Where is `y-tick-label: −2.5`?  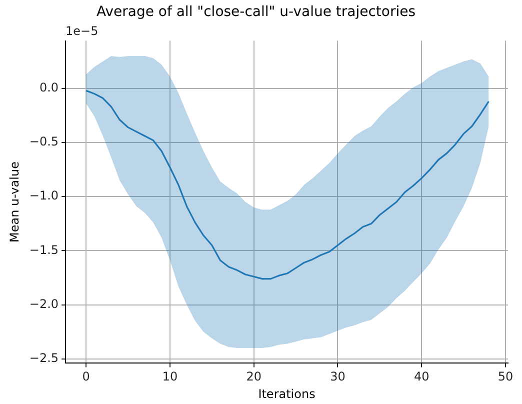
y-tick-label: −2.5 is located at coordinates (44, 357).